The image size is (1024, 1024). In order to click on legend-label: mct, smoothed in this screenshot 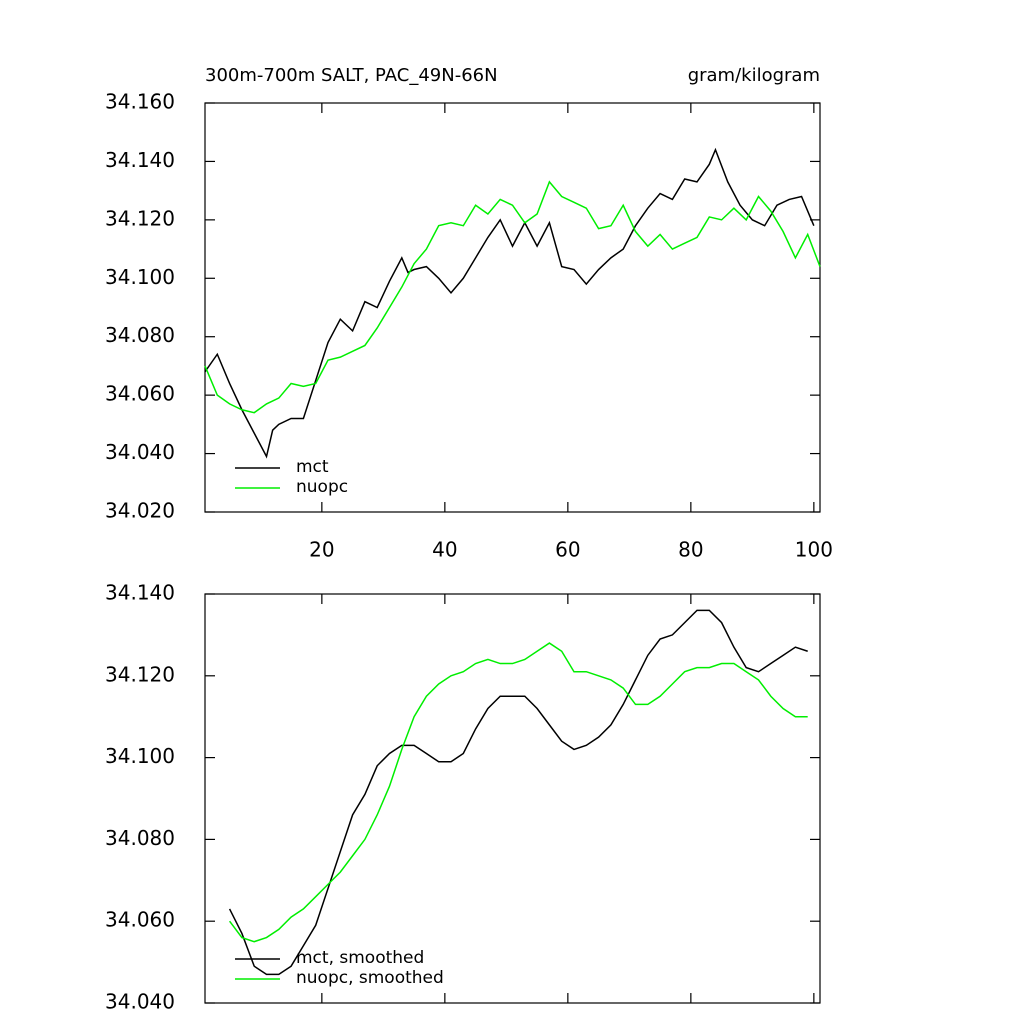, I will do `click(360, 958)`.